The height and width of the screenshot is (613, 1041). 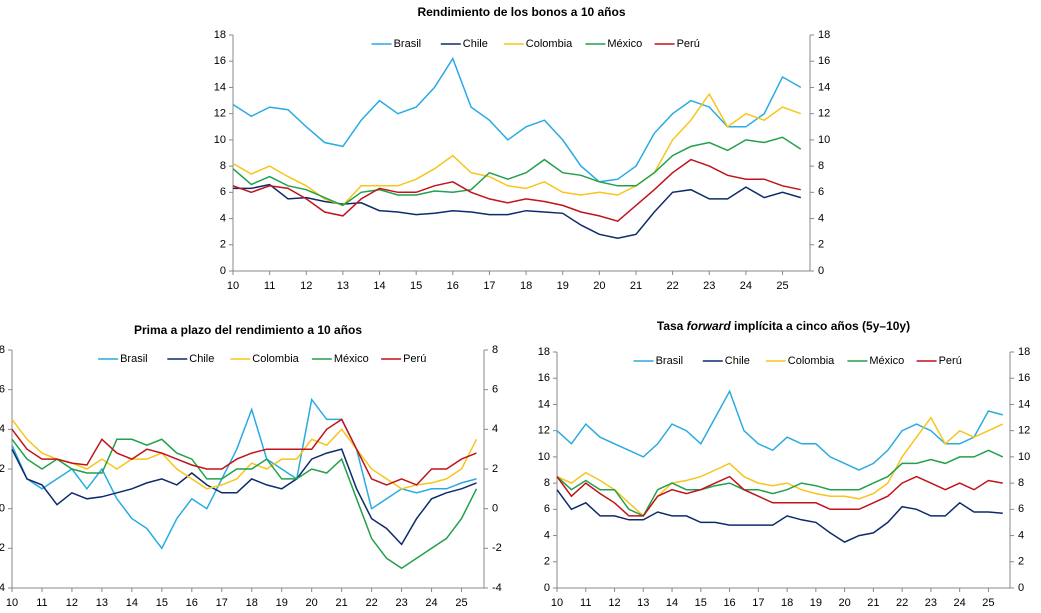 What do you see at coordinates (497, 548) in the screenshot?
I see `y2-tick-label: -2` at bounding box center [497, 548].